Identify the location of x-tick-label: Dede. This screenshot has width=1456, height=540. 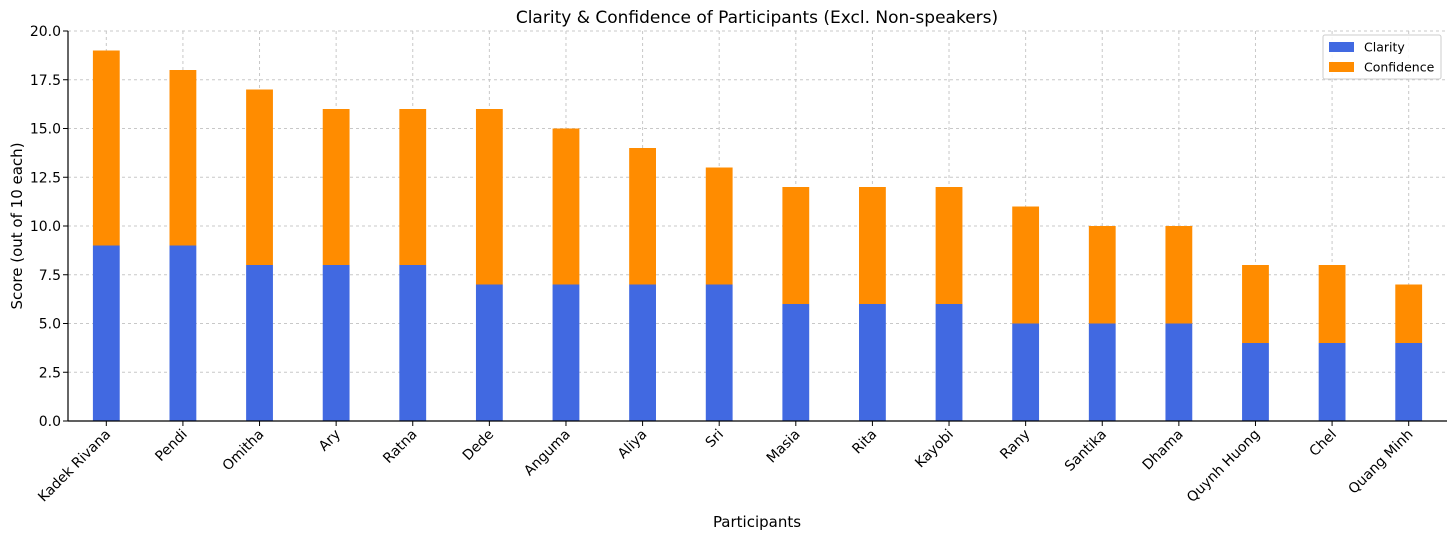
(478, 445).